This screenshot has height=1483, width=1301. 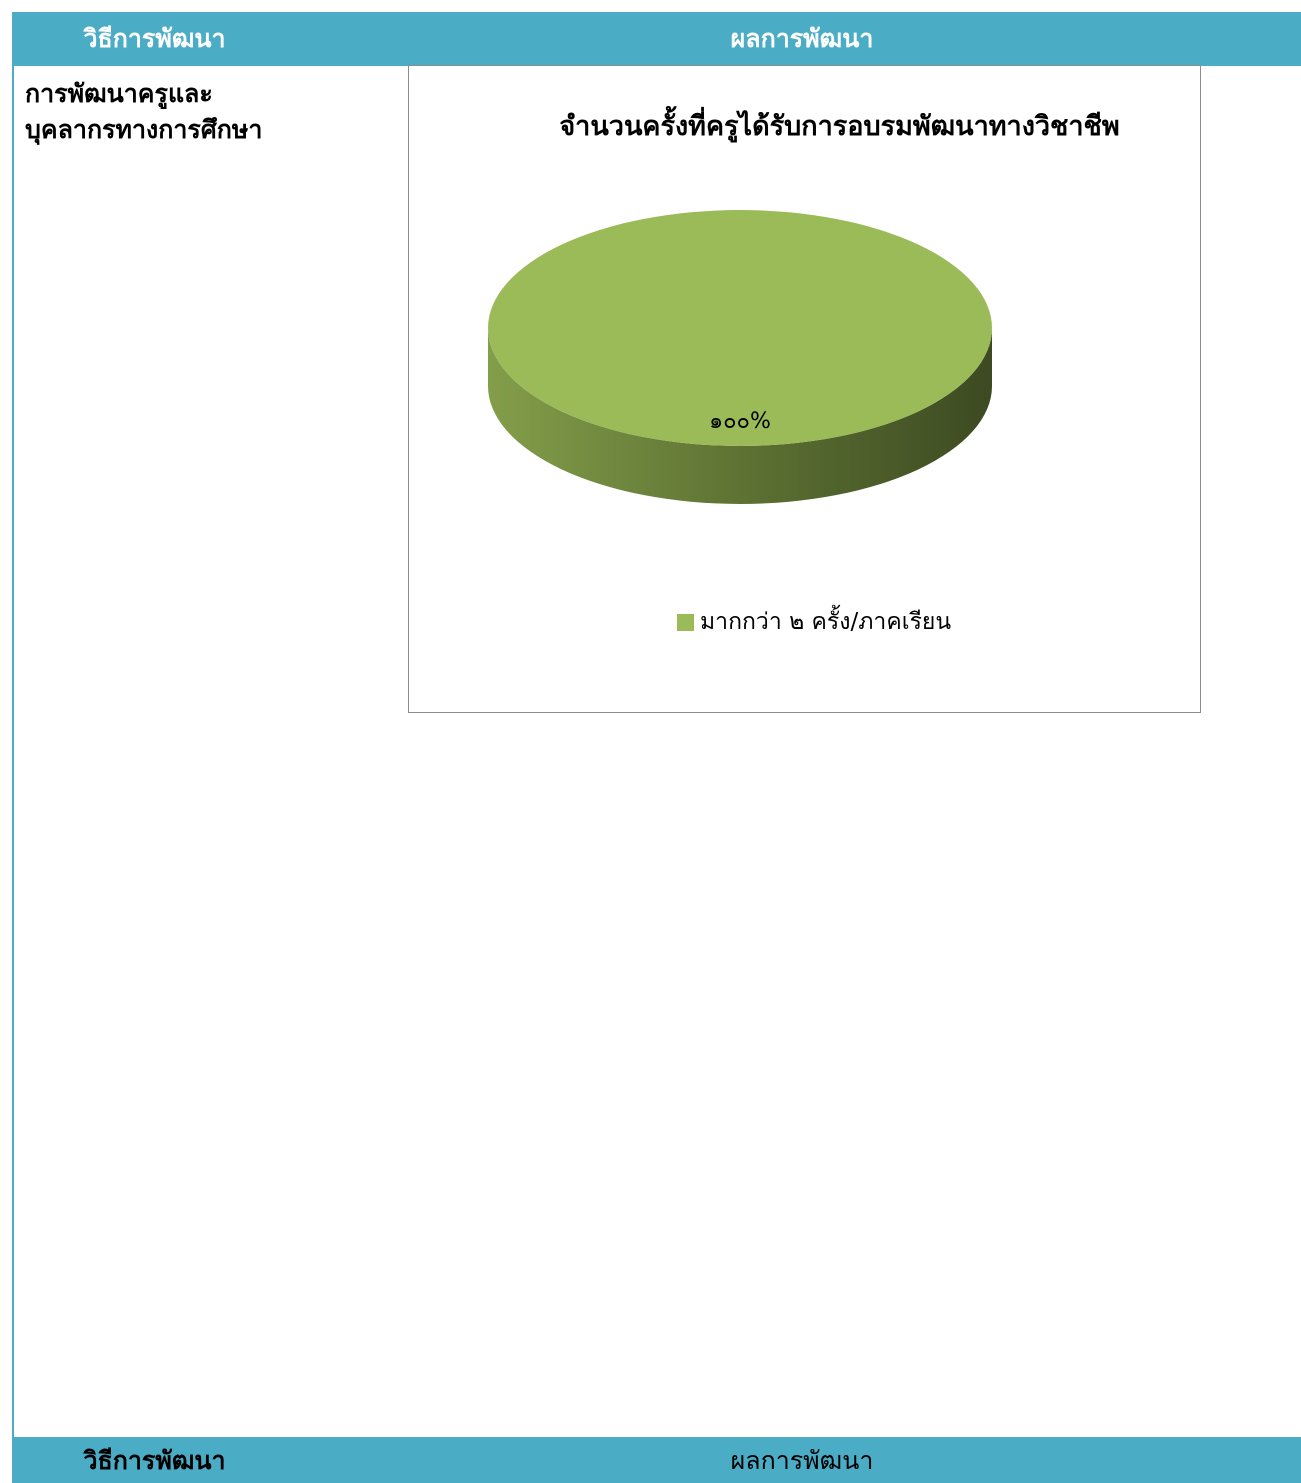 What do you see at coordinates (144, 129) in the screenshot?
I see `method-line-2: บุคลากรทางการศึกษา` at bounding box center [144, 129].